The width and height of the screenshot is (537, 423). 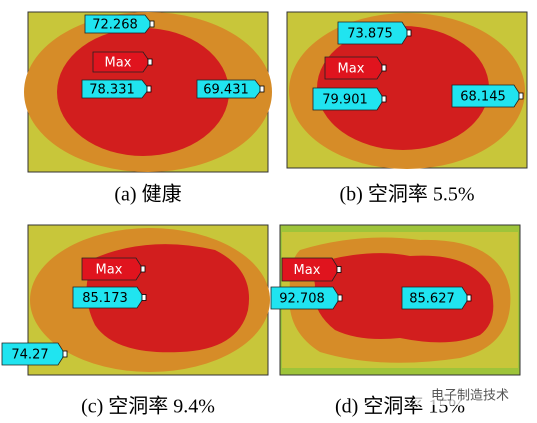 I want to click on probe-value: 85.627, so click(x=432, y=299).